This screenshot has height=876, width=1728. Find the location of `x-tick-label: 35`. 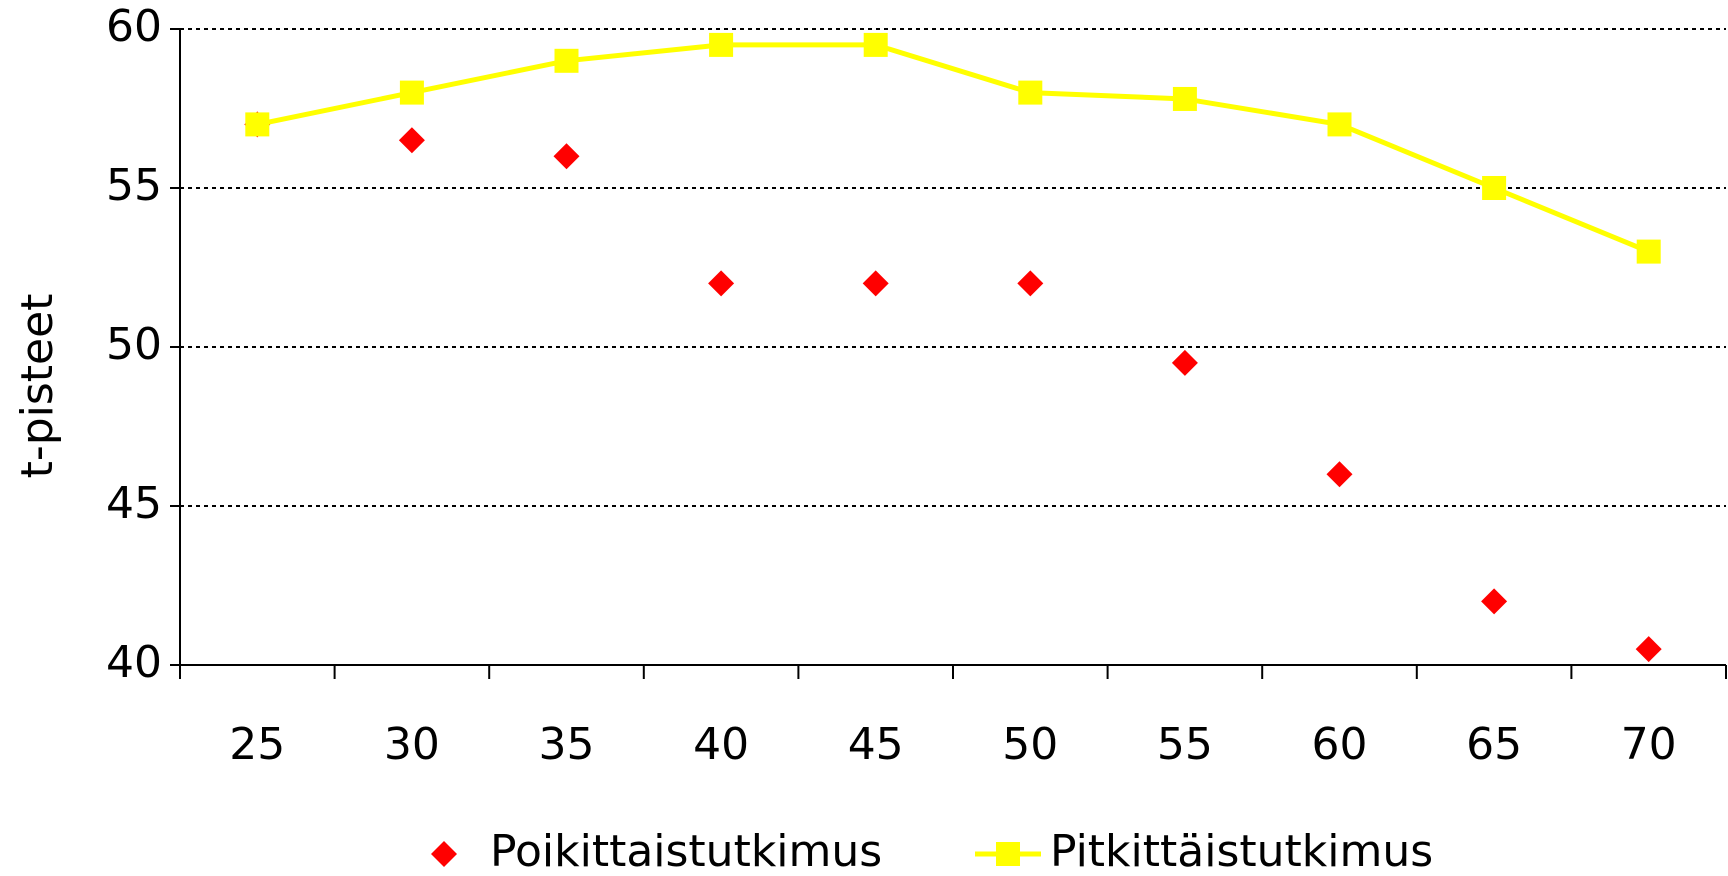

x-tick-label: 35 is located at coordinates (567, 744).